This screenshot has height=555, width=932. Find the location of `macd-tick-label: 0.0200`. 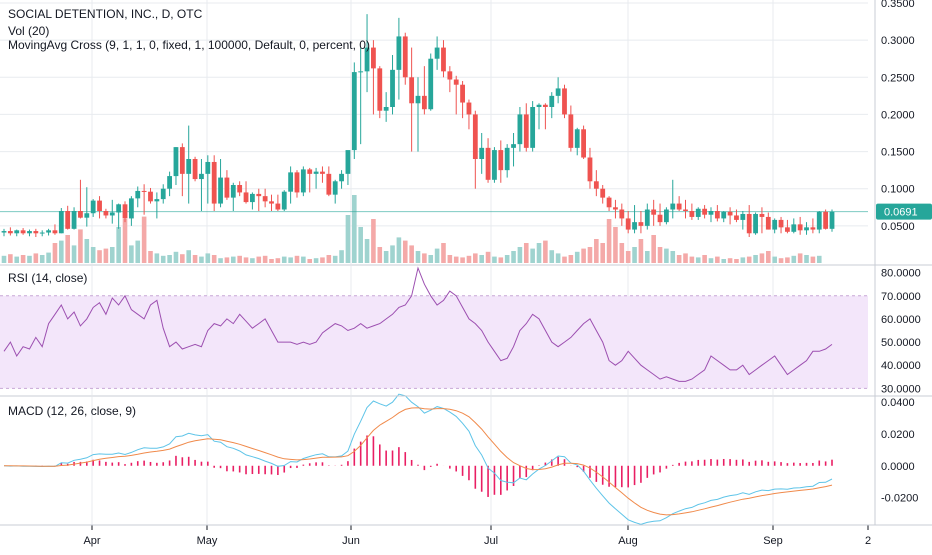

macd-tick-label: 0.0200 is located at coordinates (898, 435).